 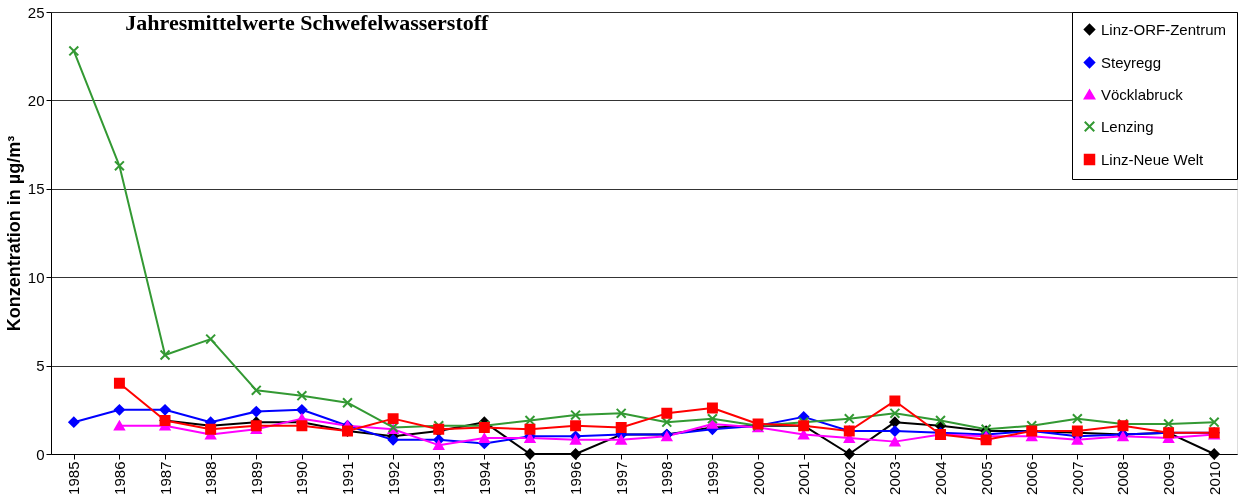 What do you see at coordinates (36, 100) in the screenshot?
I see `y-tick-label: 20` at bounding box center [36, 100].